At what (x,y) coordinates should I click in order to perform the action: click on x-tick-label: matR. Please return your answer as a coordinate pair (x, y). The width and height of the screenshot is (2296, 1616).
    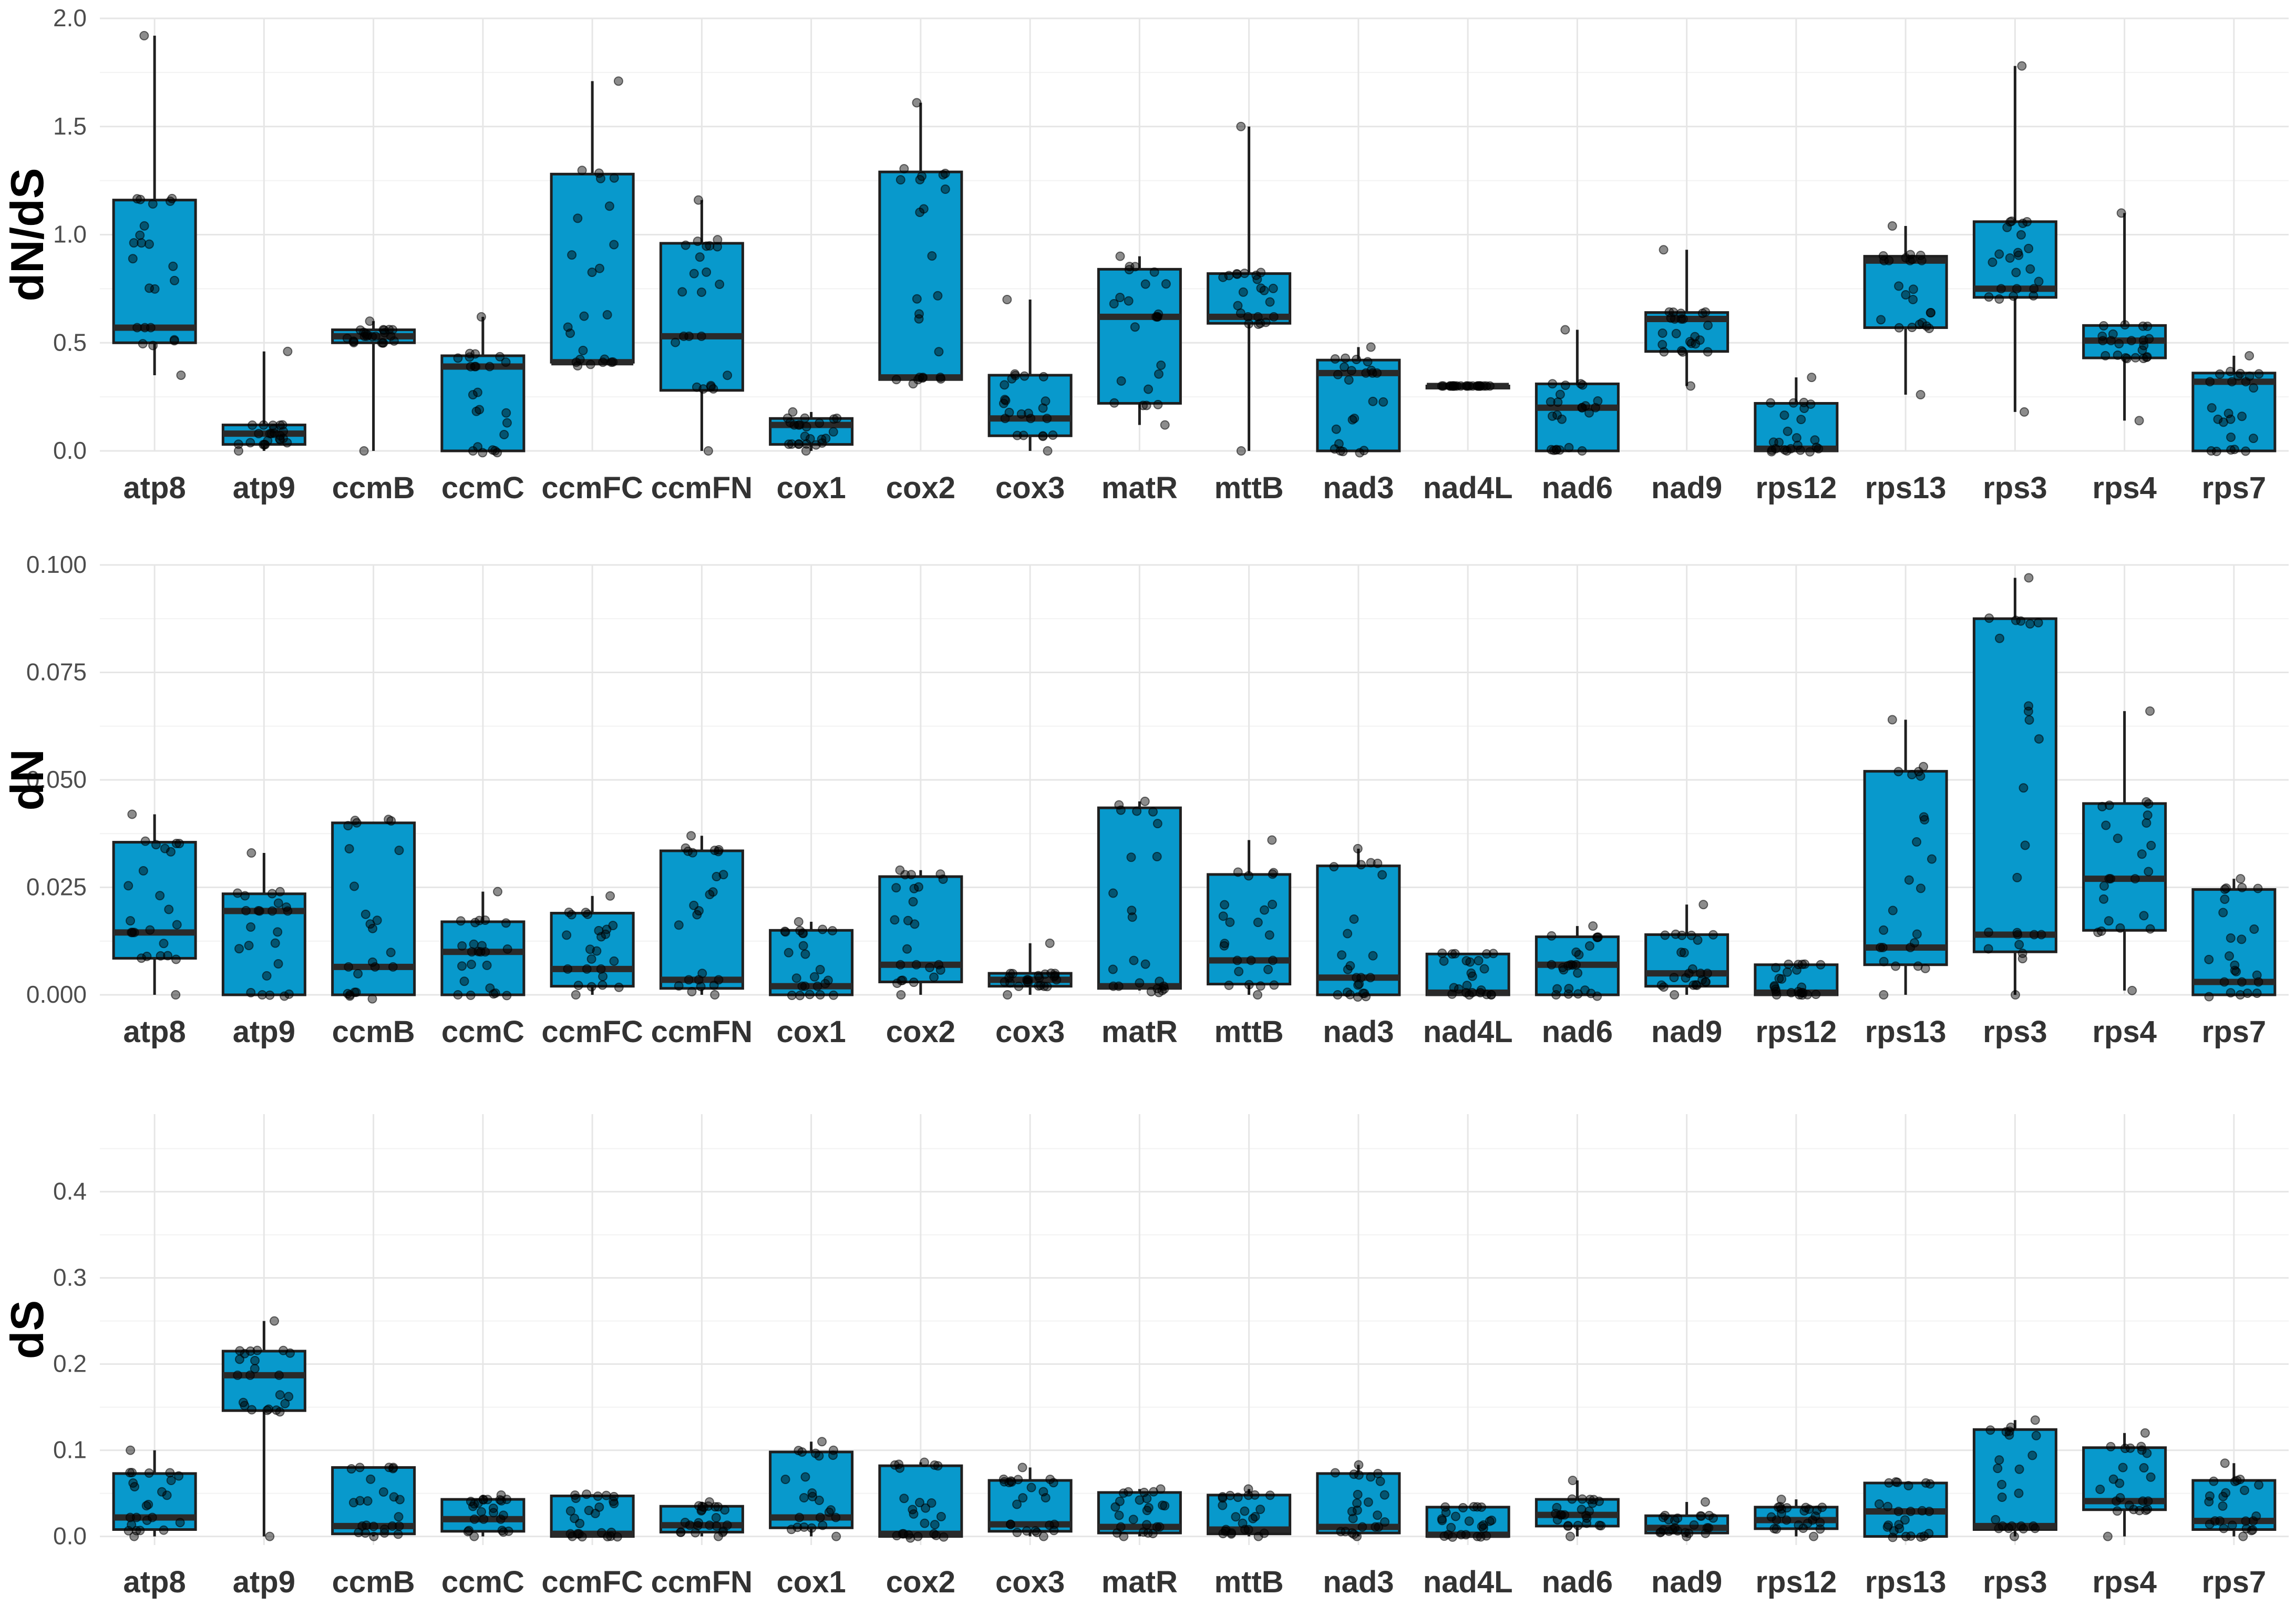
    Looking at the image, I should click on (1139, 1032).